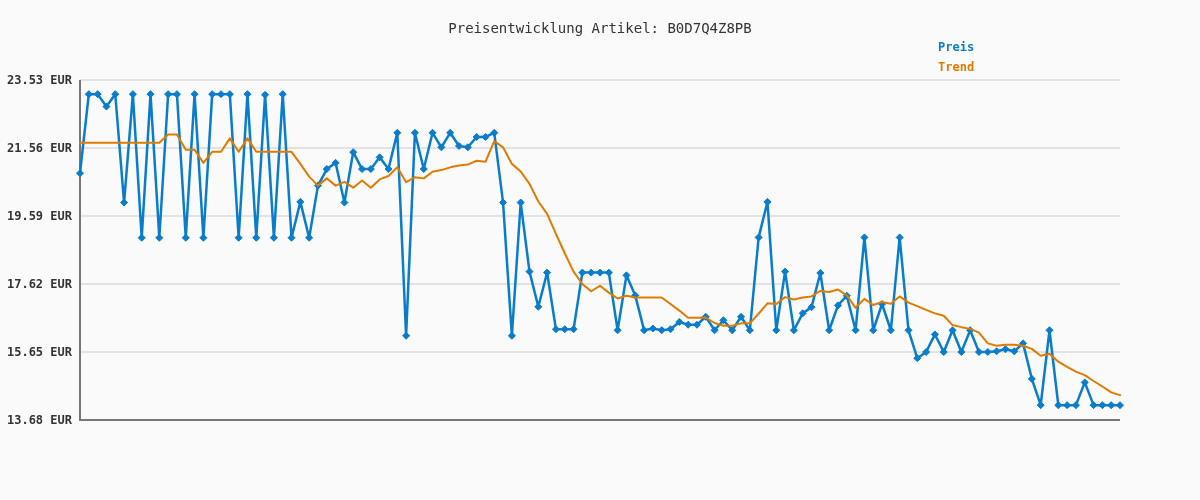 This screenshot has height=500, width=1200. What do you see at coordinates (39, 284) in the screenshot?
I see `y-tick-label: 17.62 EUR` at bounding box center [39, 284].